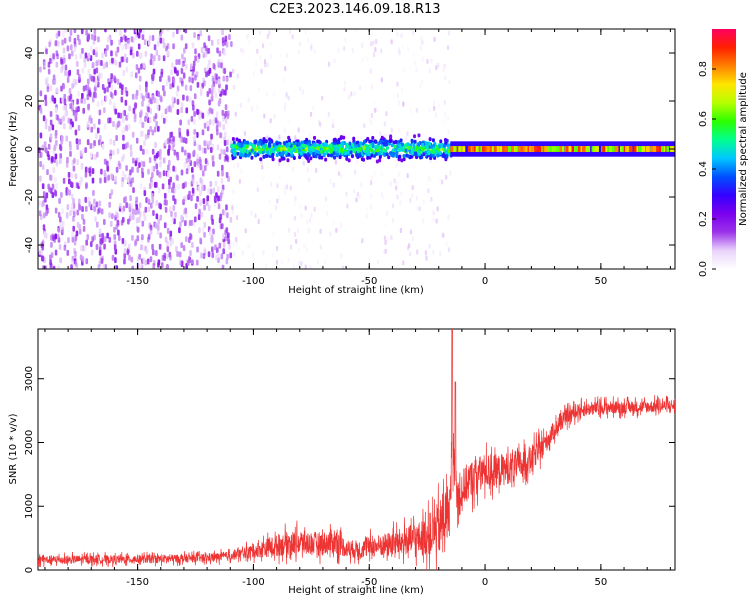  What do you see at coordinates (13, 448) in the screenshot?
I see `snr-y-axis-label: SNR (10 * v/v)` at bounding box center [13, 448].